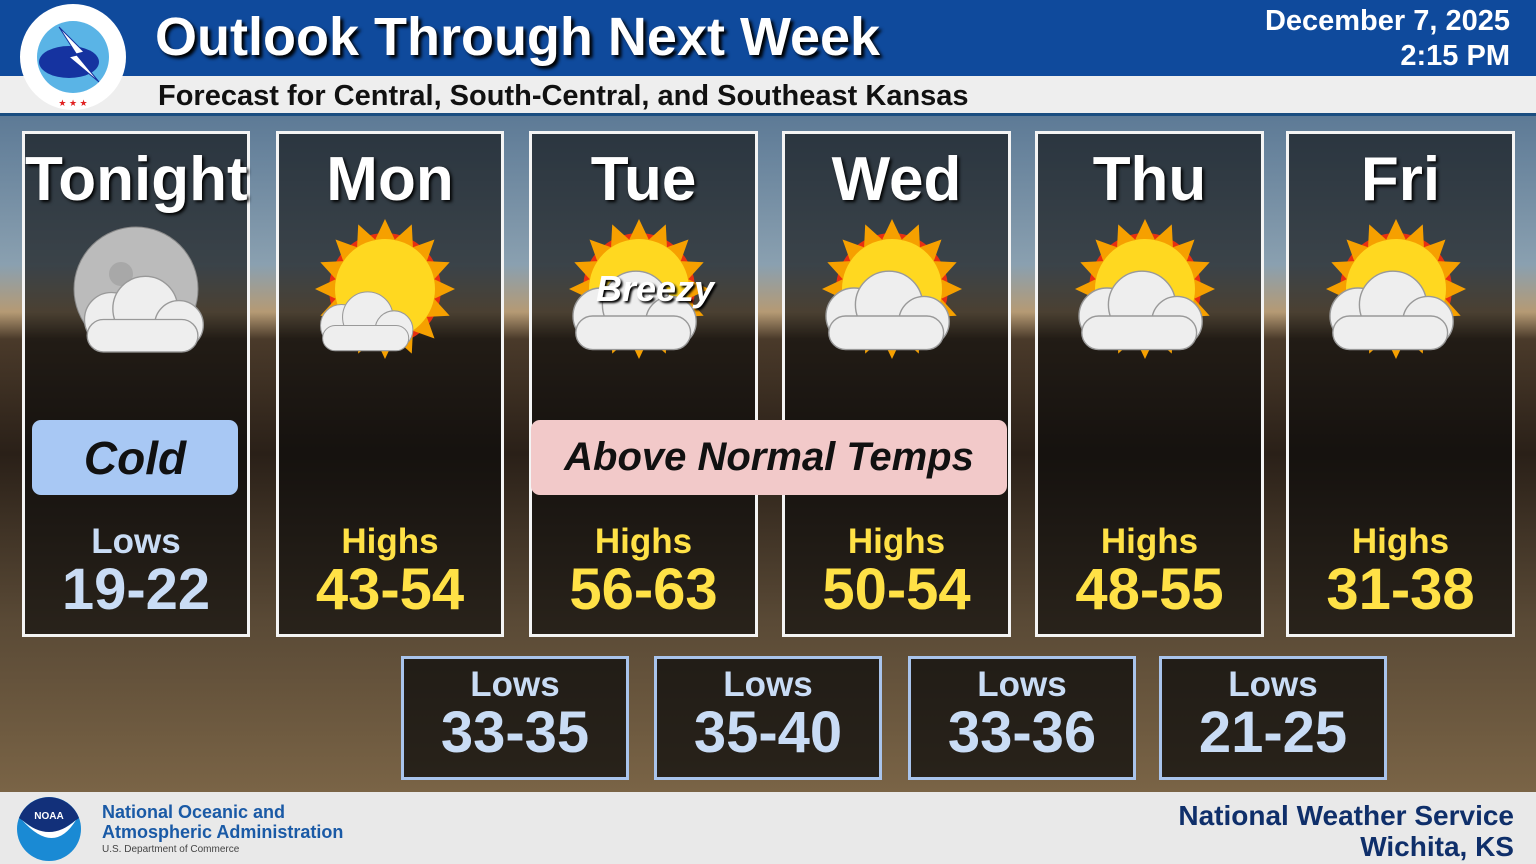  What do you see at coordinates (223, 832) in the screenshot?
I see `noaa-line2: Atmospheric Administration` at bounding box center [223, 832].